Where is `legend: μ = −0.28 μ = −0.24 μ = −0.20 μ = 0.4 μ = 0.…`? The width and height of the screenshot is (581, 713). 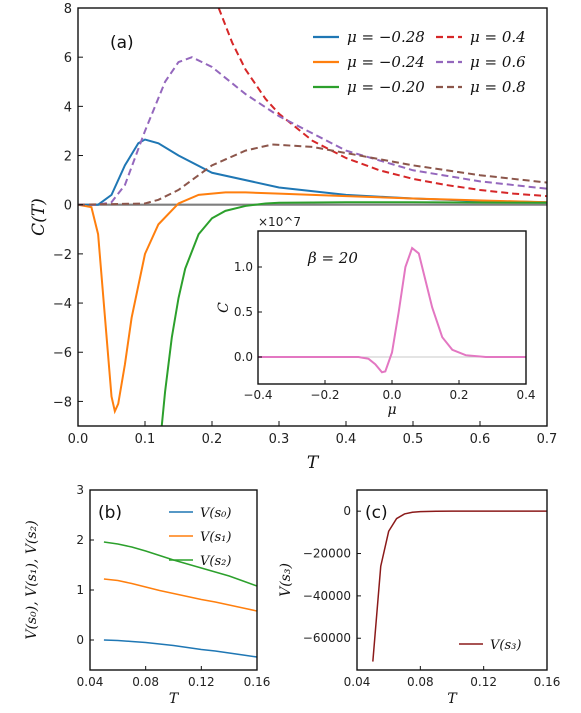 legend: μ = −0.28 μ = −0.24 μ = −0.20 μ = 0.4 μ = 0.… is located at coordinates (419, 62).